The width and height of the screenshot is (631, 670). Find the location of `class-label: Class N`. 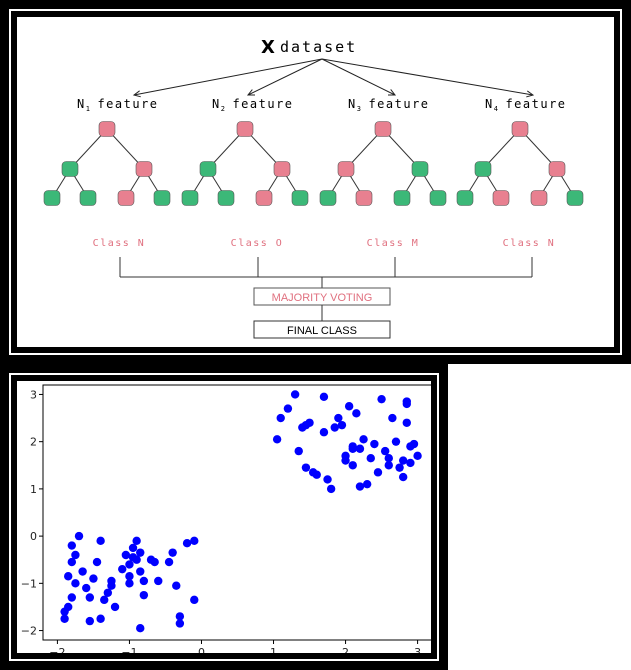

class-label: Class N is located at coordinates (529, 243).